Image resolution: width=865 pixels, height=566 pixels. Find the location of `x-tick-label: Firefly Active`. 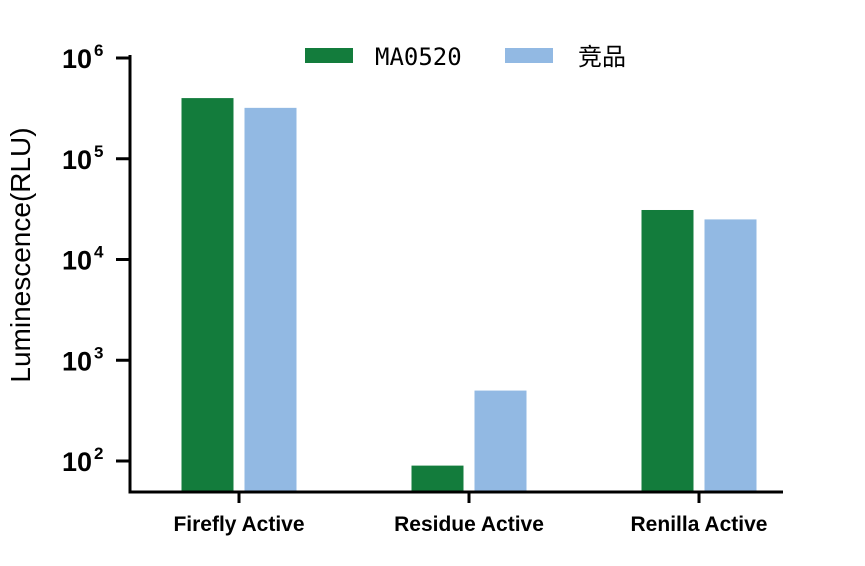

x-tick-label: Firefly Active is located at coordinates (238, 524).